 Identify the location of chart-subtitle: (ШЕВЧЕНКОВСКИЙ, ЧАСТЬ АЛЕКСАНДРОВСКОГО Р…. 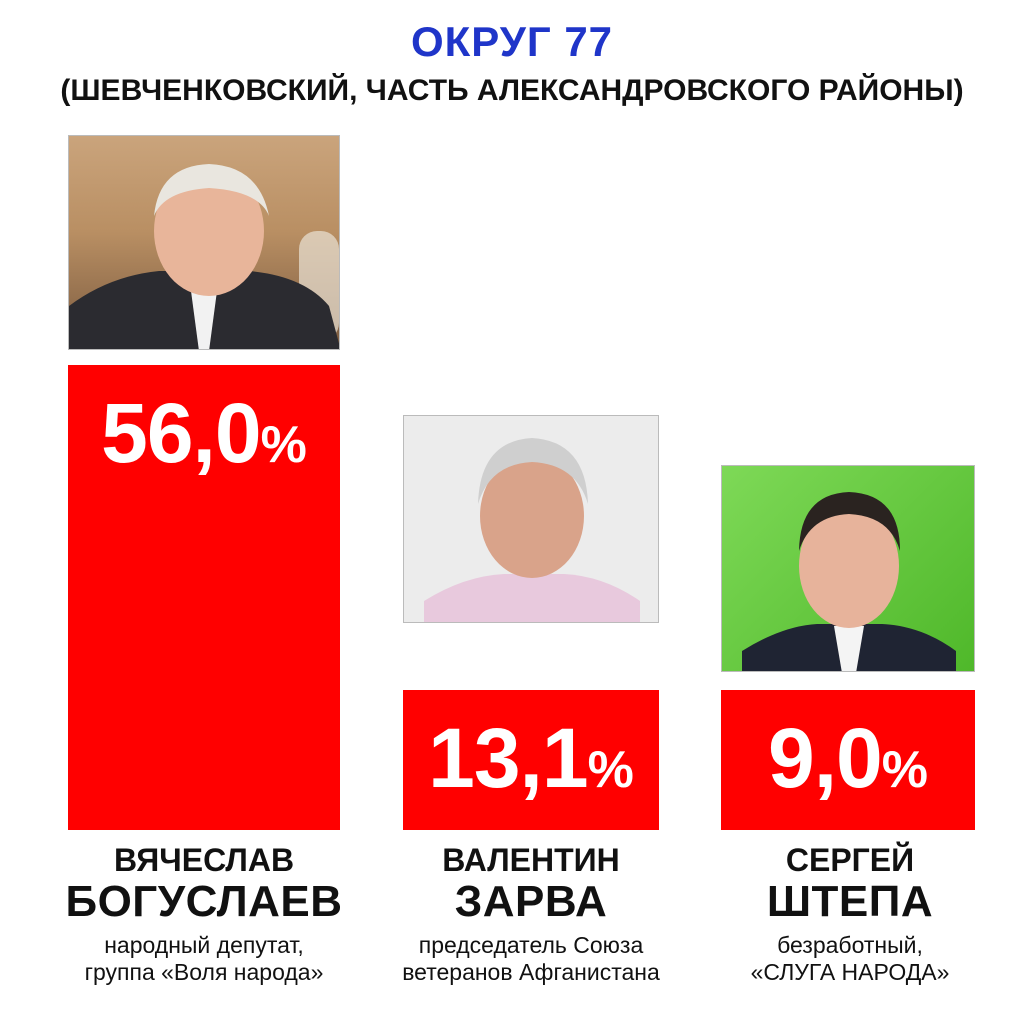
(512, 90).